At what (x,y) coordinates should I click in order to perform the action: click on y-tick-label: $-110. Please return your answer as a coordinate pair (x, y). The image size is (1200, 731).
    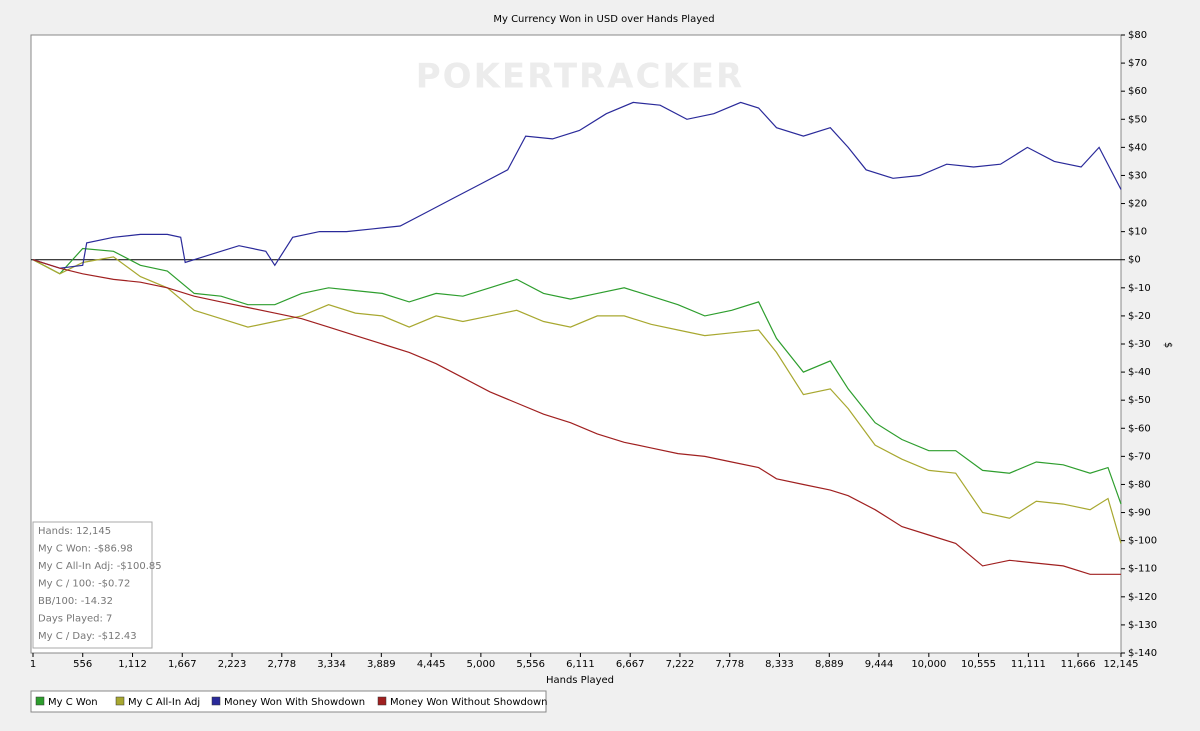
    Looking at the image, I should click on (1142, 569).